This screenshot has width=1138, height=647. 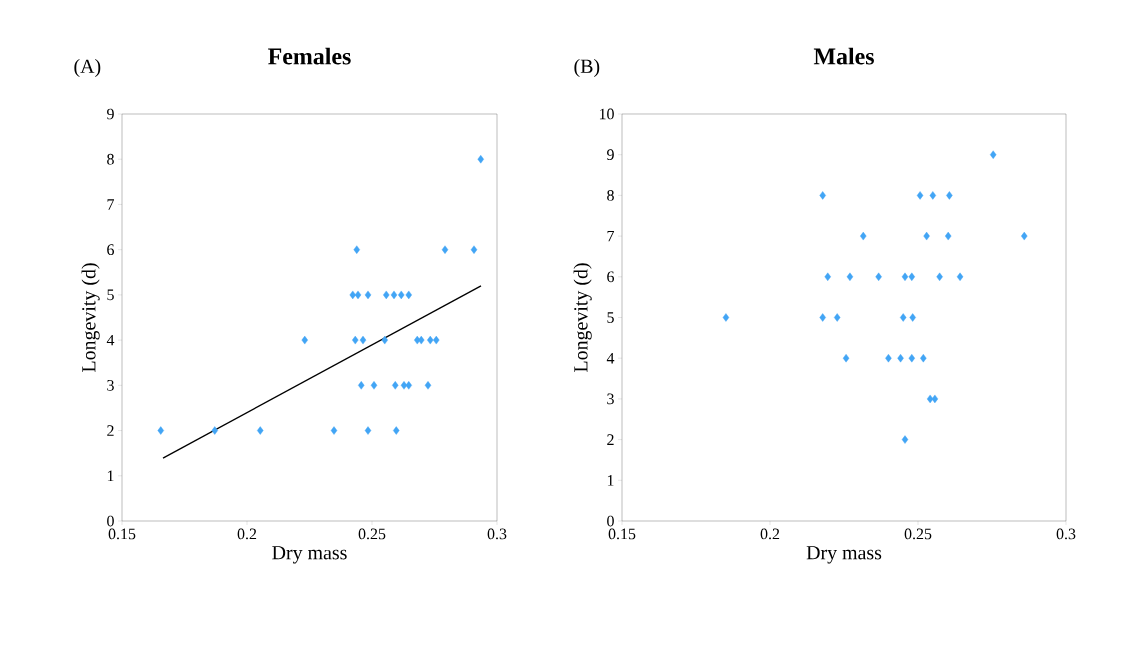 I want to click on chart-title: Males, so click(x=843, y=56).